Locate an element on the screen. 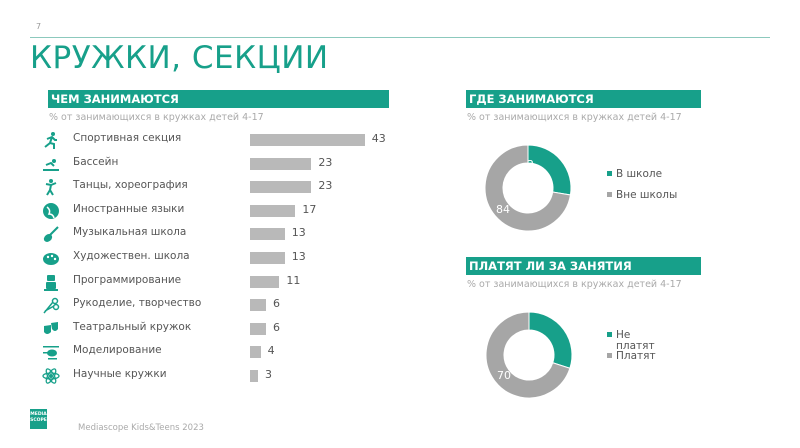 This screenshot has width=800, height=448. bar-label: Бассейн is located at coordinates (96, 161).